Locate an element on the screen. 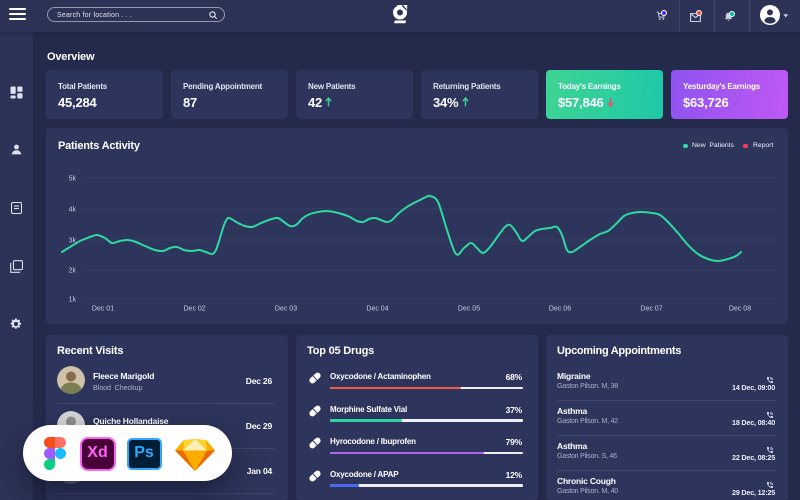 The width and height of the screenshot is (800, 500). svg-text: Dec 01 is located at coordinates (103, 309).